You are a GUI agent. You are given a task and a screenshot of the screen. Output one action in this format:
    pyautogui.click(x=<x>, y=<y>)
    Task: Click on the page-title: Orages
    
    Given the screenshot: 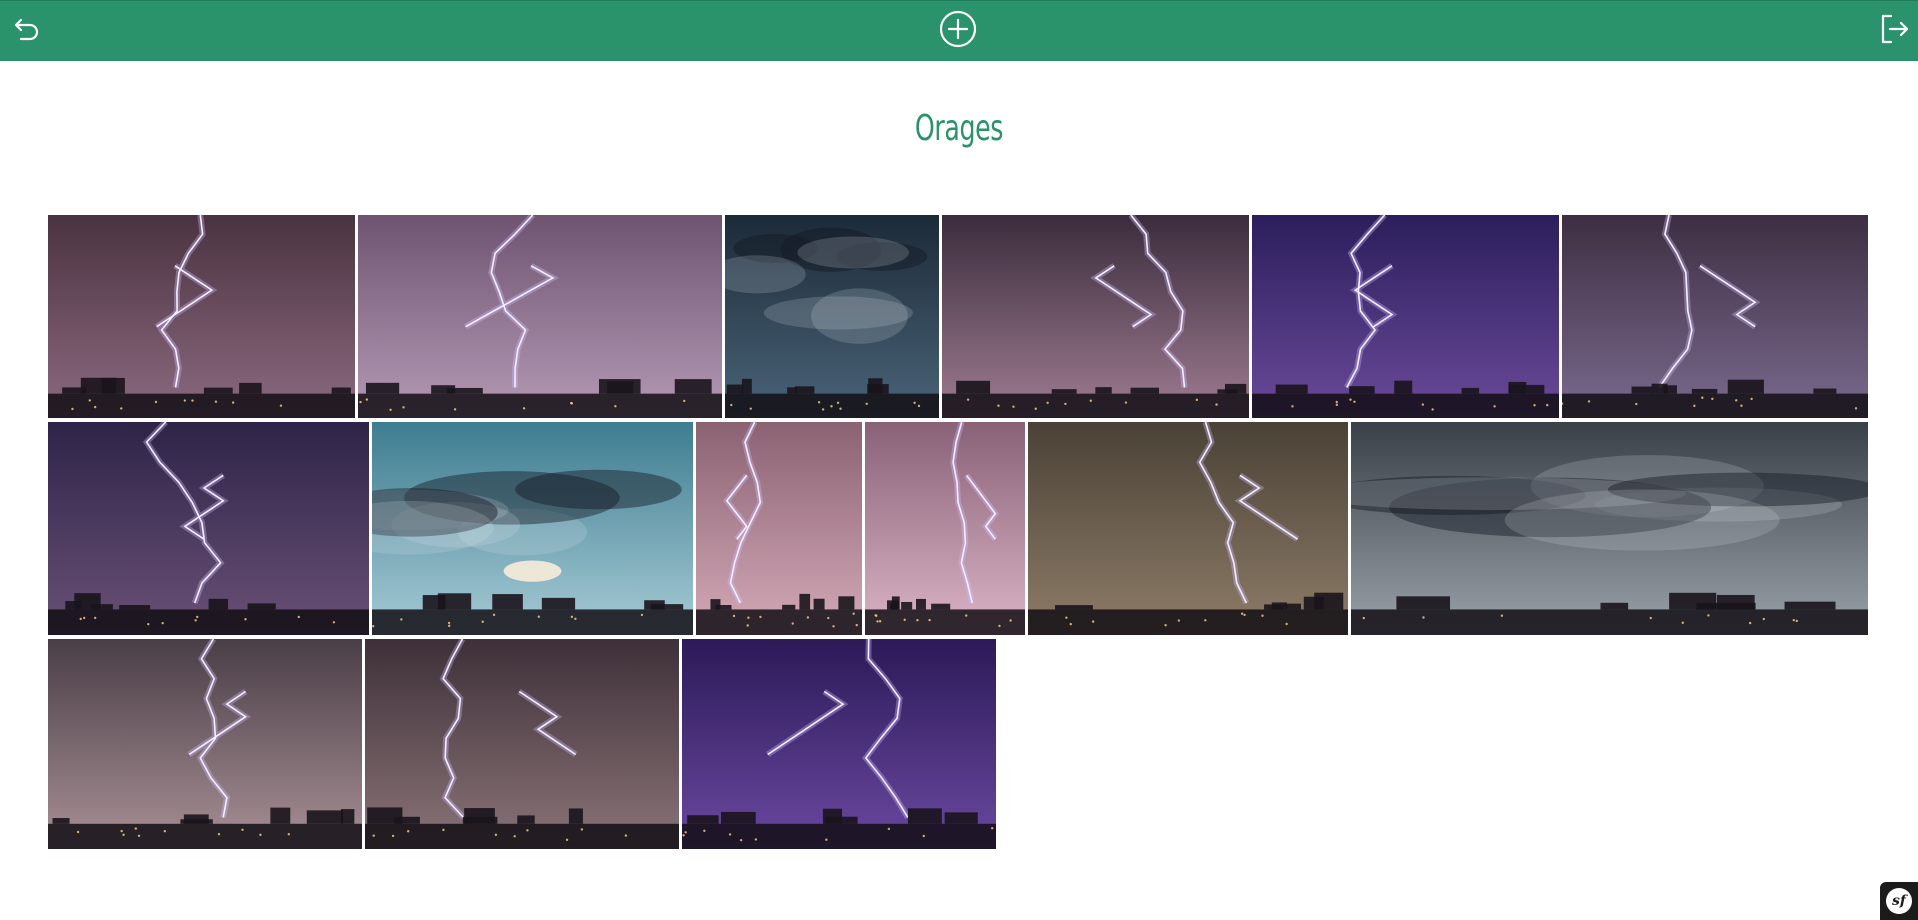 What is the action you would take?
    pyautogui.click(x=959, y=128)
    